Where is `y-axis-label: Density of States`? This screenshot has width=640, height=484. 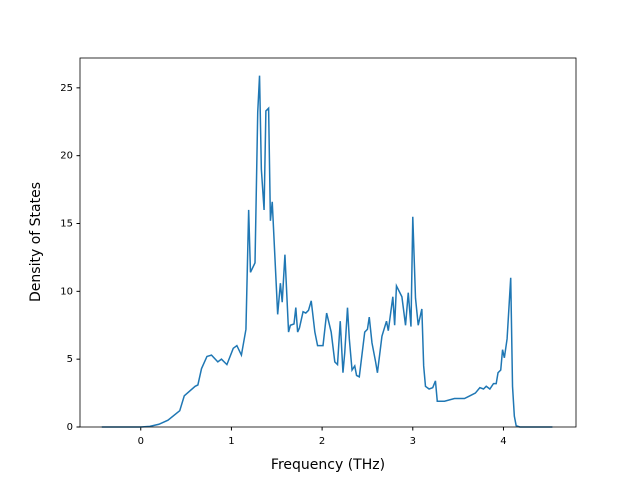 y-axis-label: Density of States is located at coordinates (36, 242).